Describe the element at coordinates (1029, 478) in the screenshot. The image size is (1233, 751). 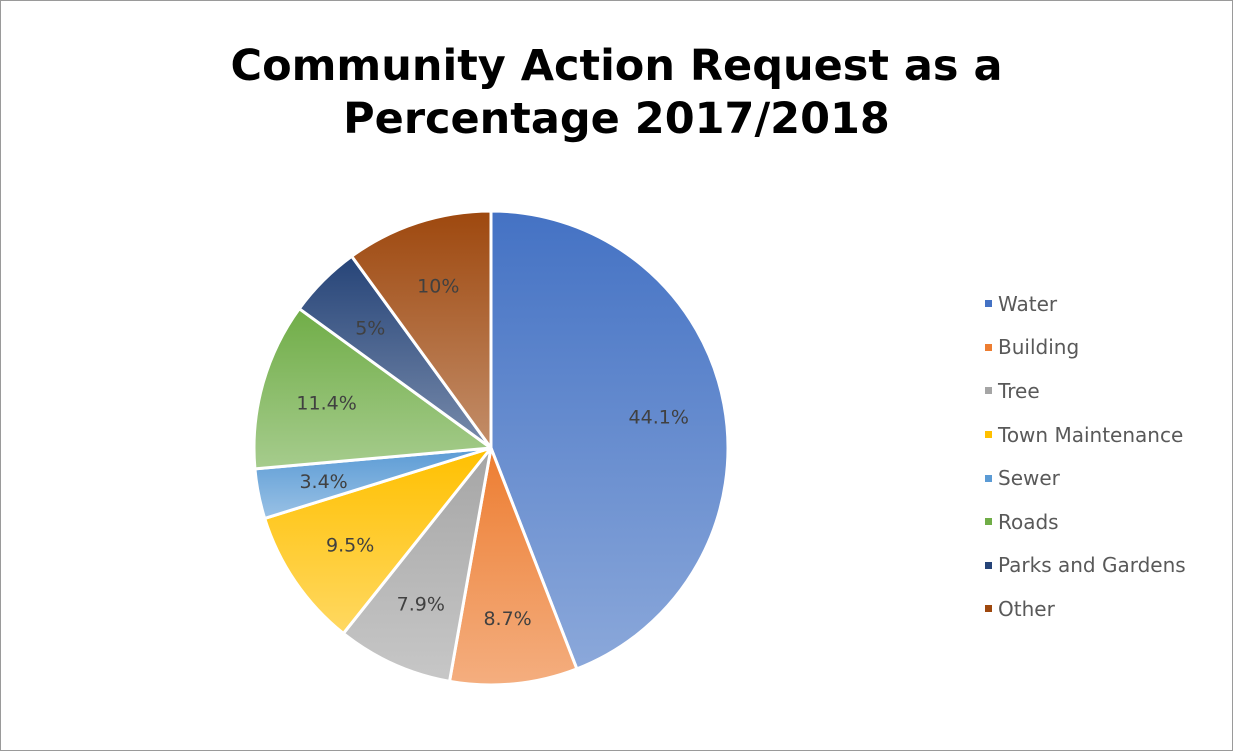
I see `legend-label-sewer: Sewer` at that location.